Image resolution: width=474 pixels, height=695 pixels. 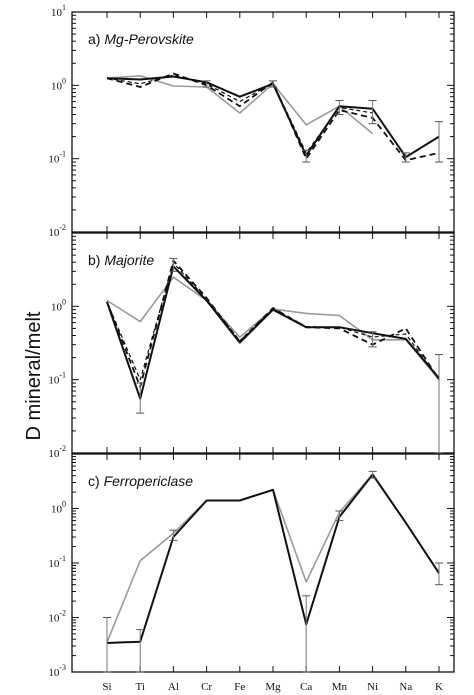 What do you see at coordinates (340, 687) in the screenshot?
I see `x-tick-label: Mn` at bounding box center [340, 687].